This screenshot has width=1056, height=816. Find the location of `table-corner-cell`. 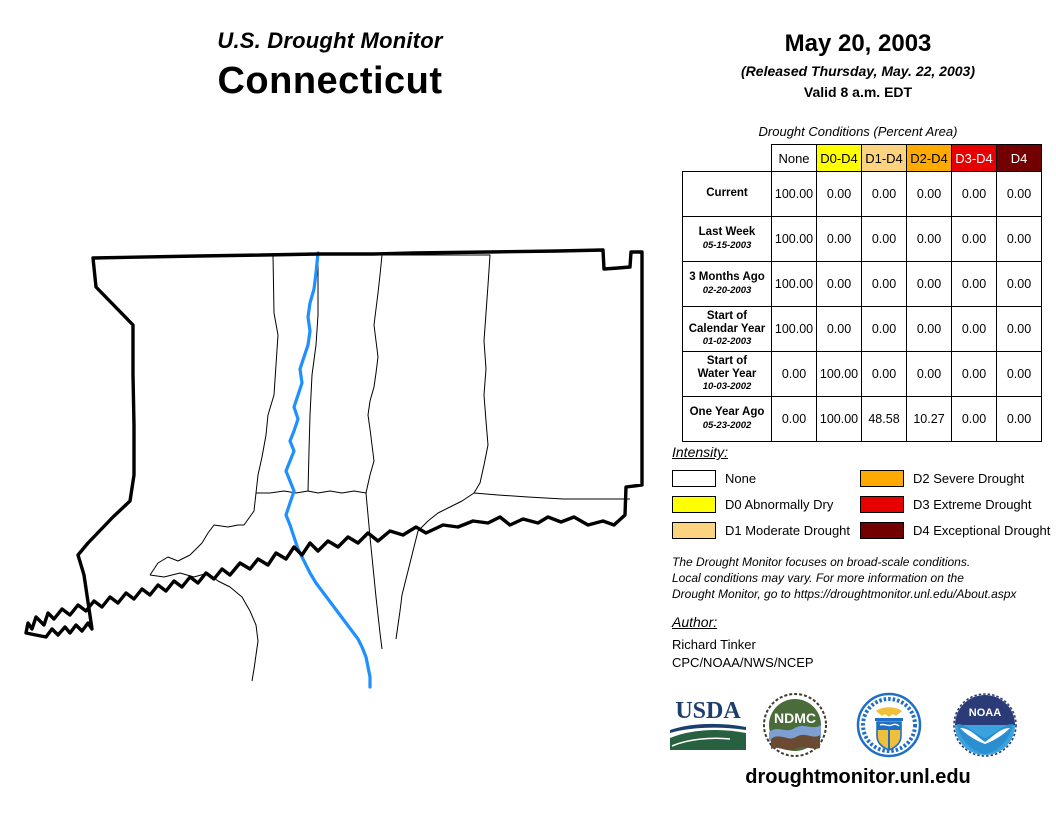

table-corner-cell is located at coordinates (727, 158).